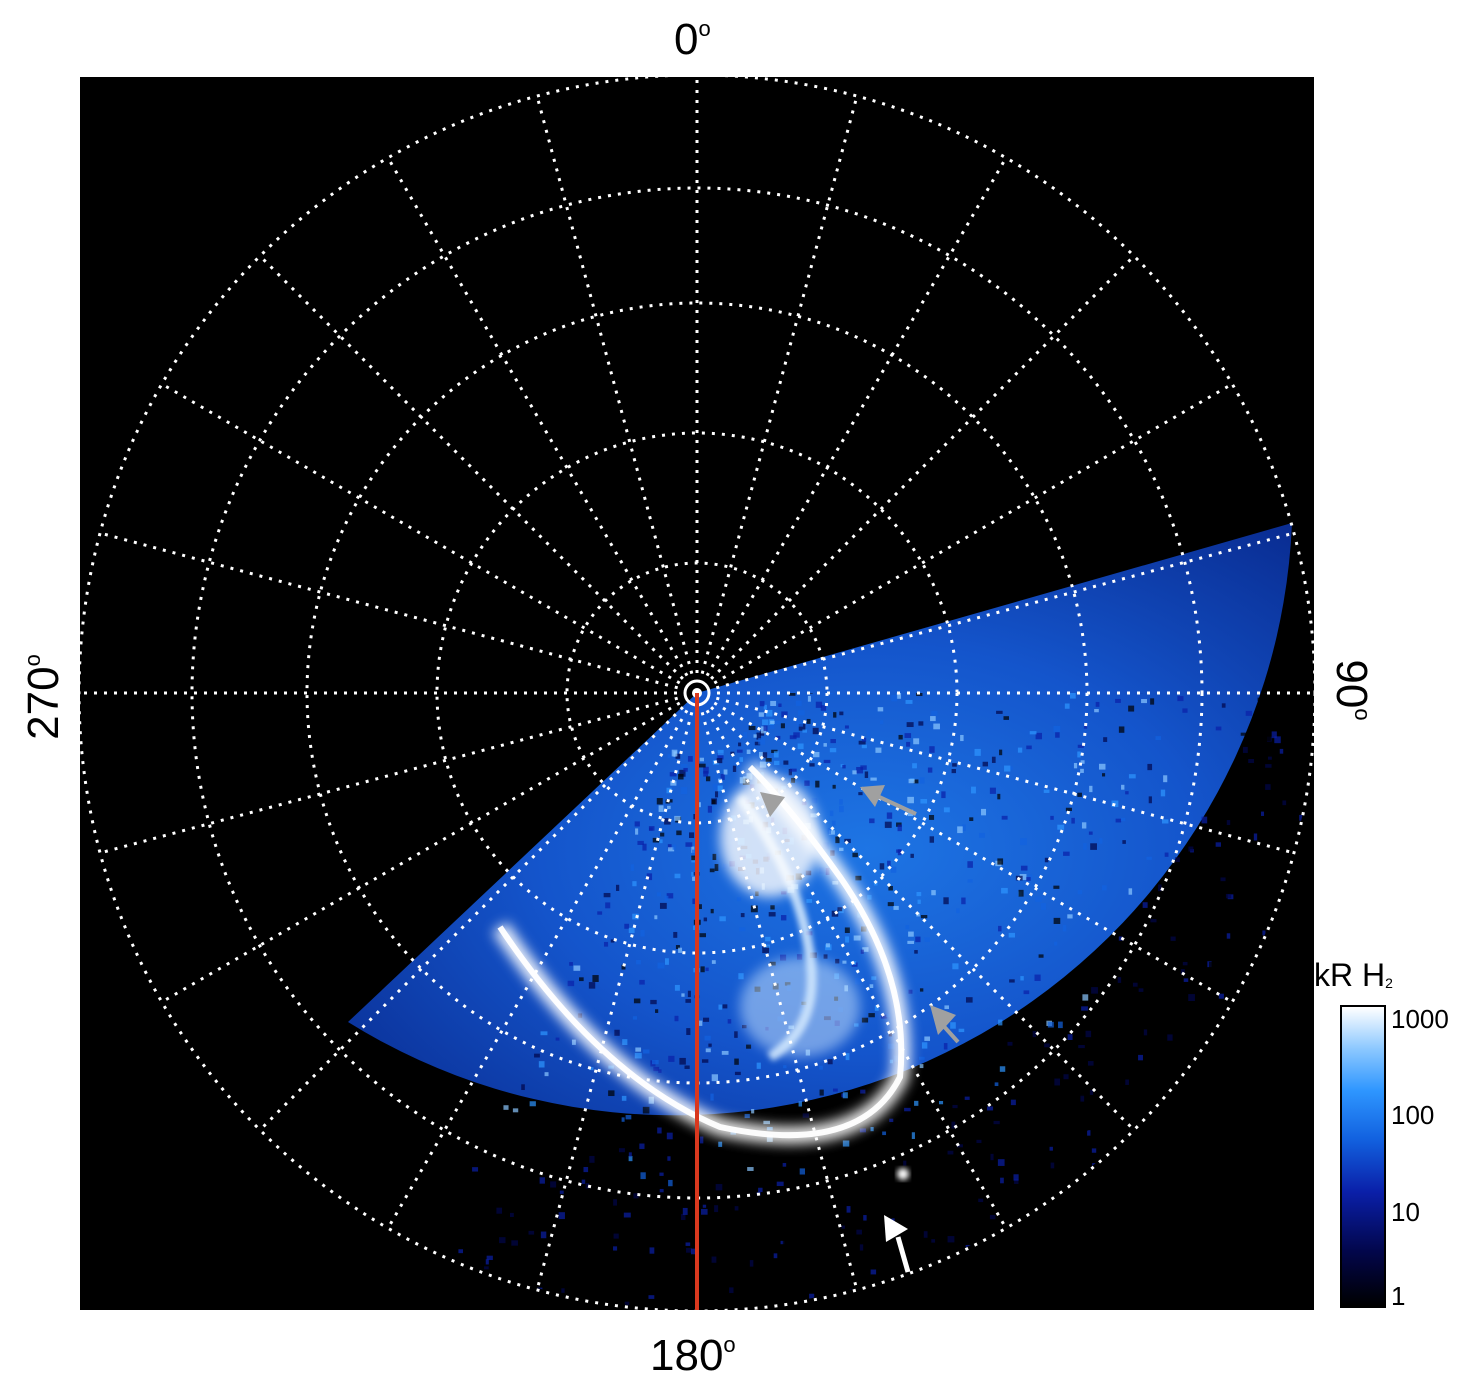 The width and height of the screenshot is (1481, 1386). I want to click on colorbar-tick-1000: 1000, so click(1420, 1019).